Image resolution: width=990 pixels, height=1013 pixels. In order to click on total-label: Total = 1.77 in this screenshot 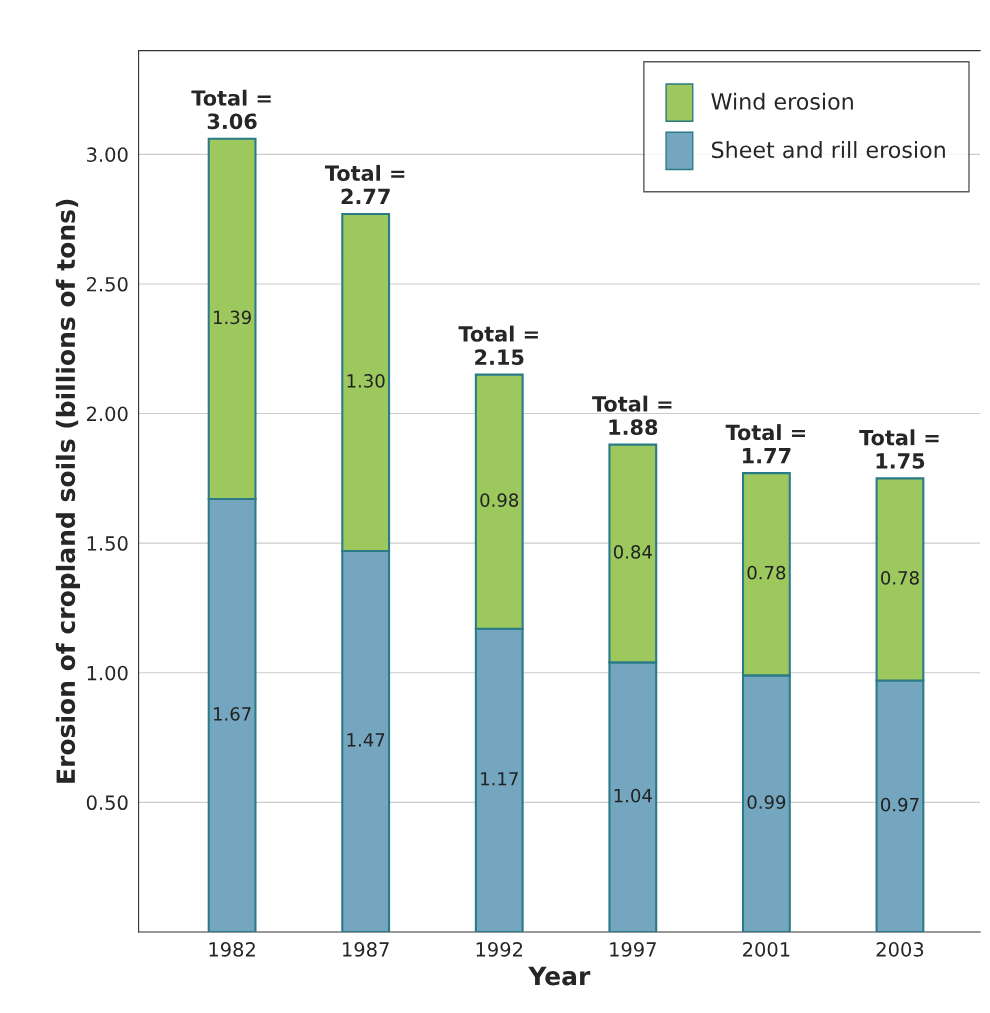, I will do `click(765, 444)`.